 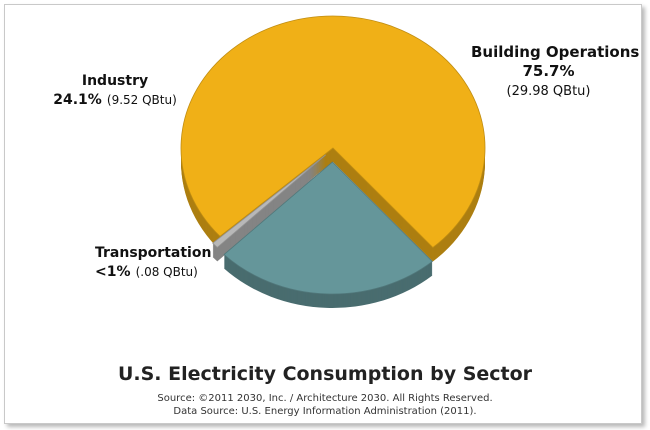 I want to click on label-building-operations-percent: 75.7%, so click(x=548, y=71).